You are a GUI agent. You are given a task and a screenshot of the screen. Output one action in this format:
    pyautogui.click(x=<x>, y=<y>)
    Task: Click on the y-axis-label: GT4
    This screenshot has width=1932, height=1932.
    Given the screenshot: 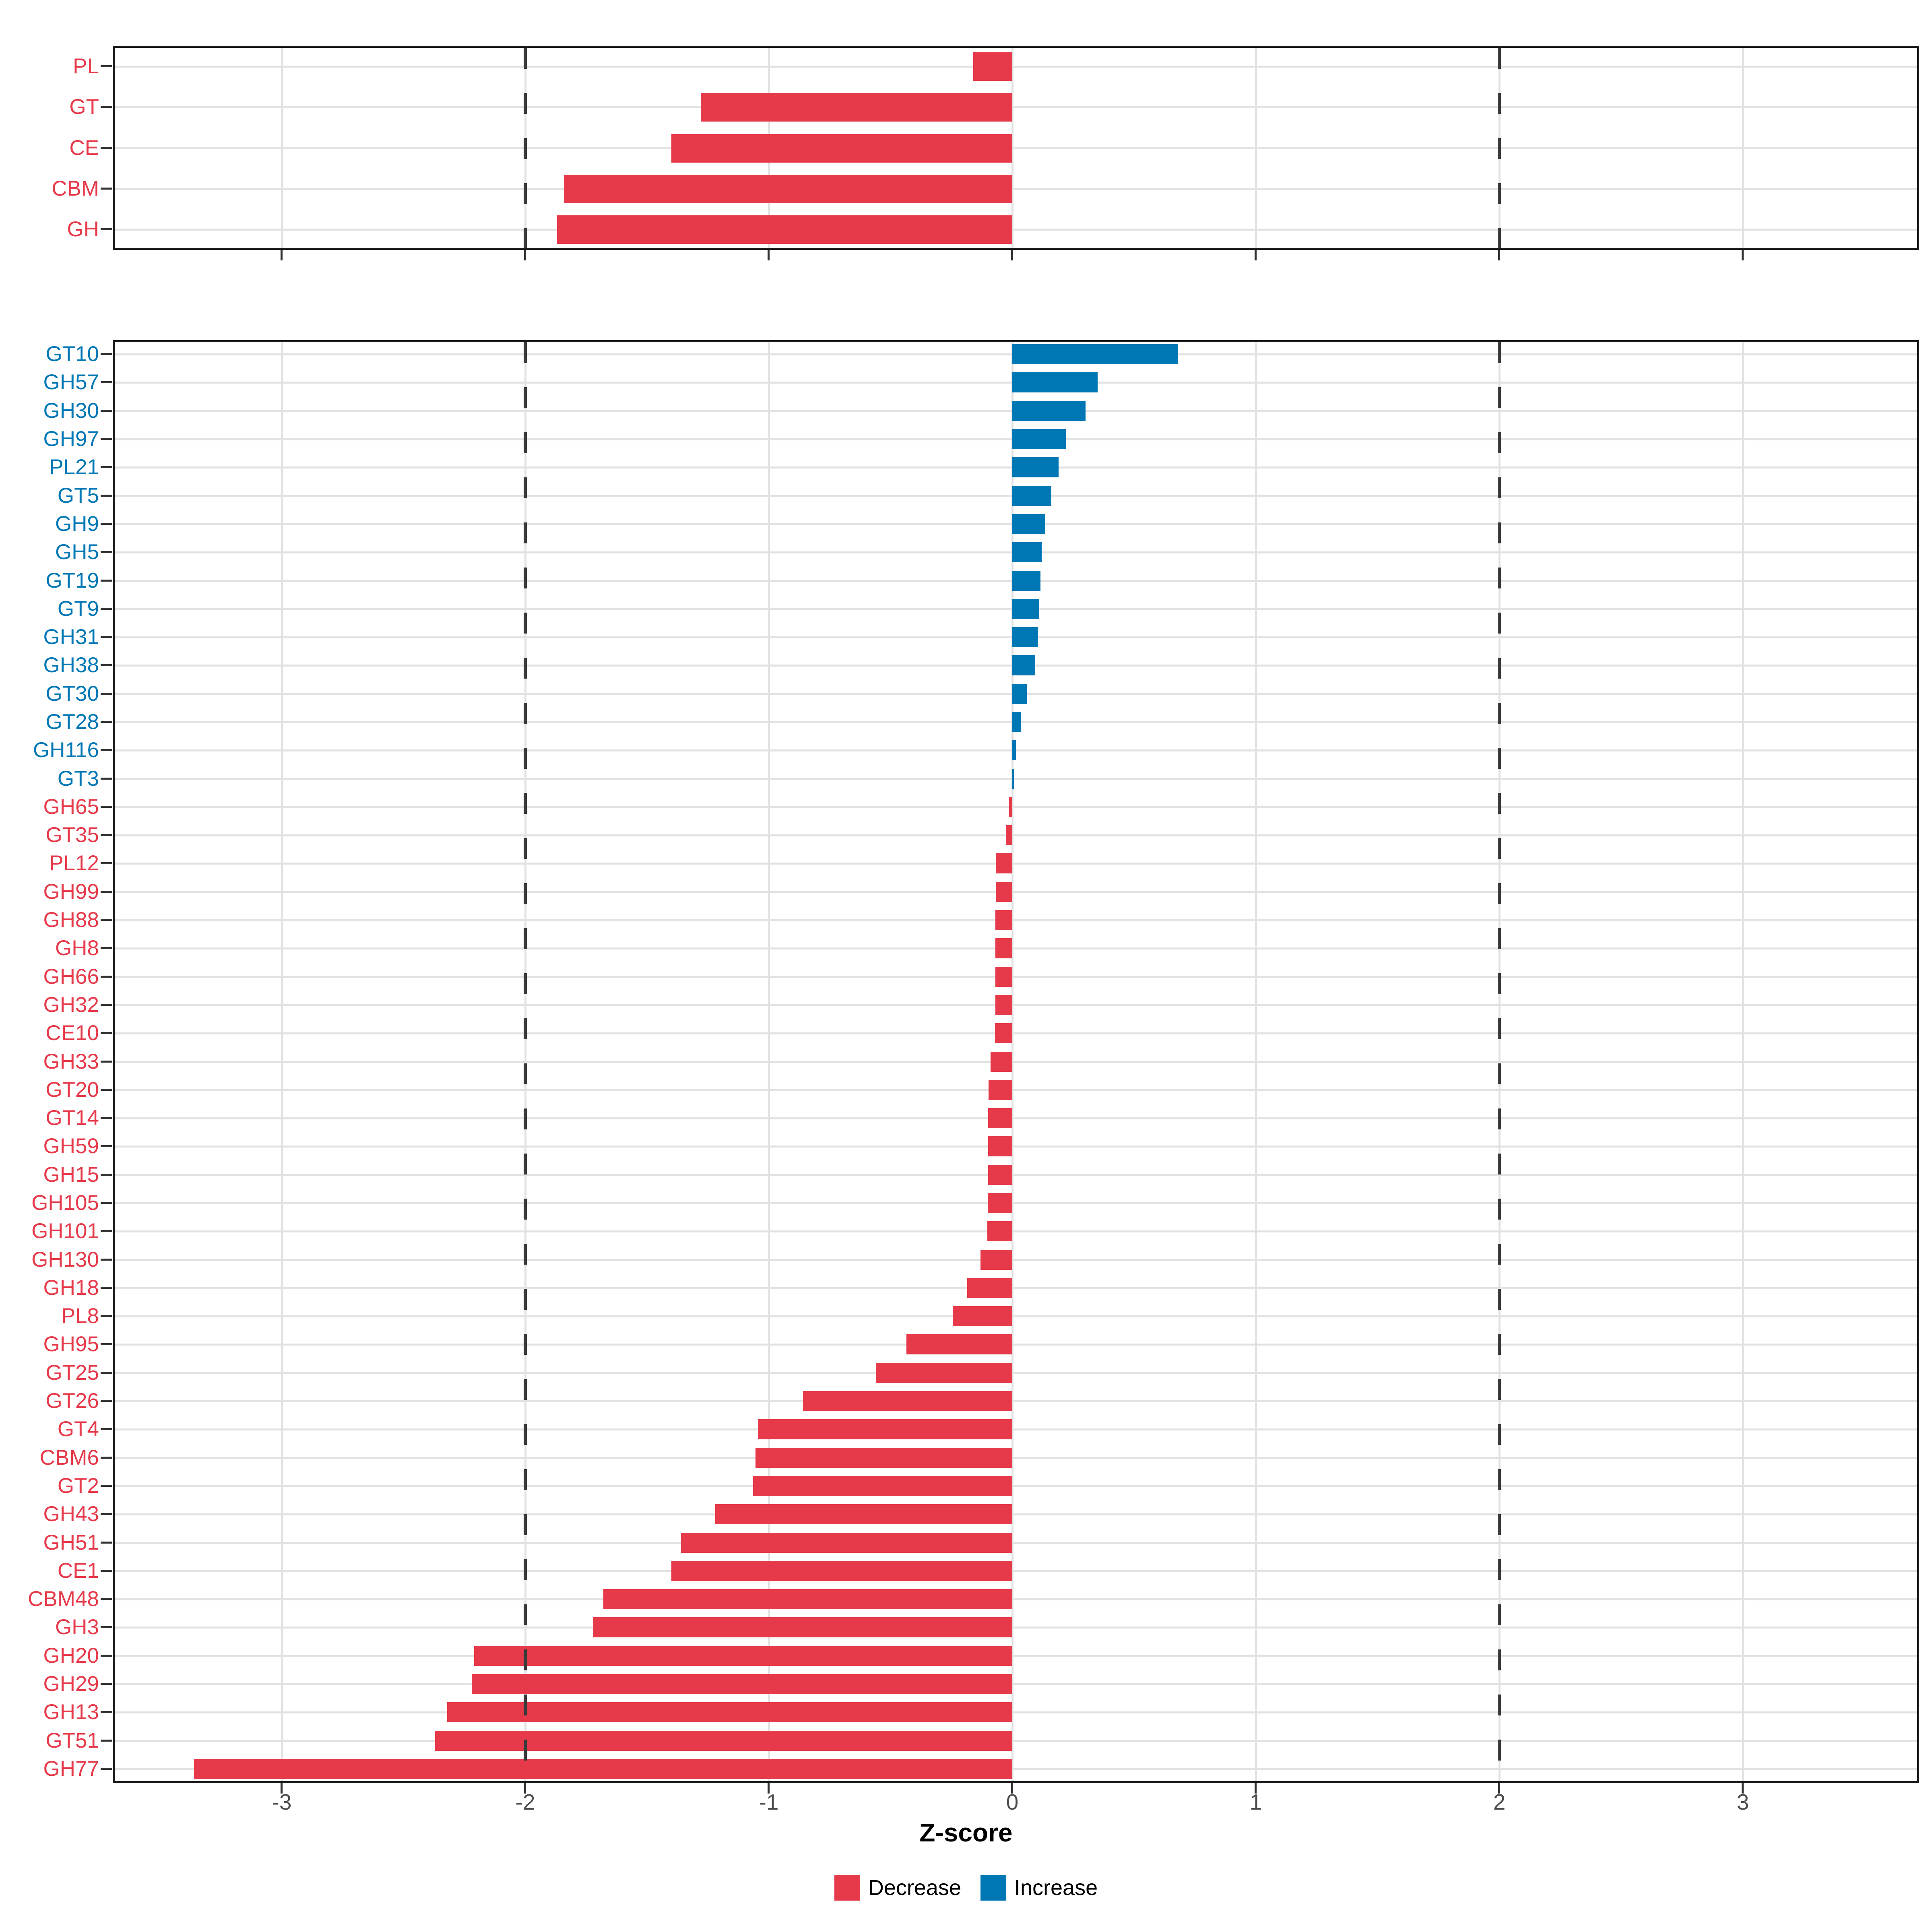 What is the action you would take?
    pyautogui.click(x=78, y=1429)
    